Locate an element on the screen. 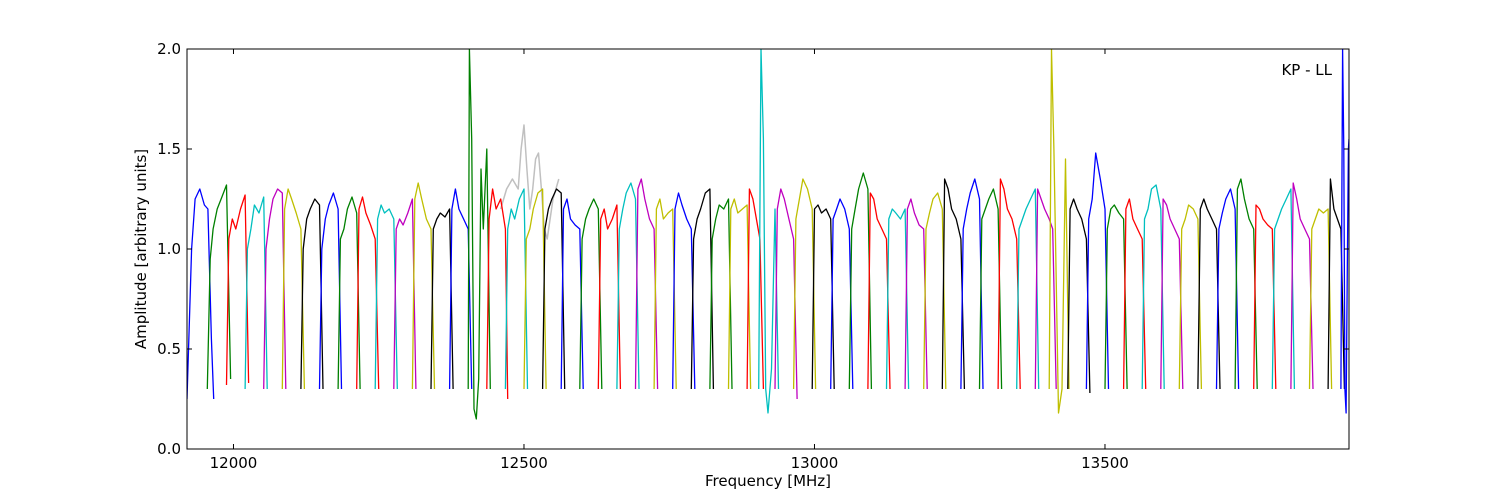 The height and width of the screenshot is (500, 1500). y-axis-label: Amplitude [arbitrary units] is located at coordinates (141, 249).